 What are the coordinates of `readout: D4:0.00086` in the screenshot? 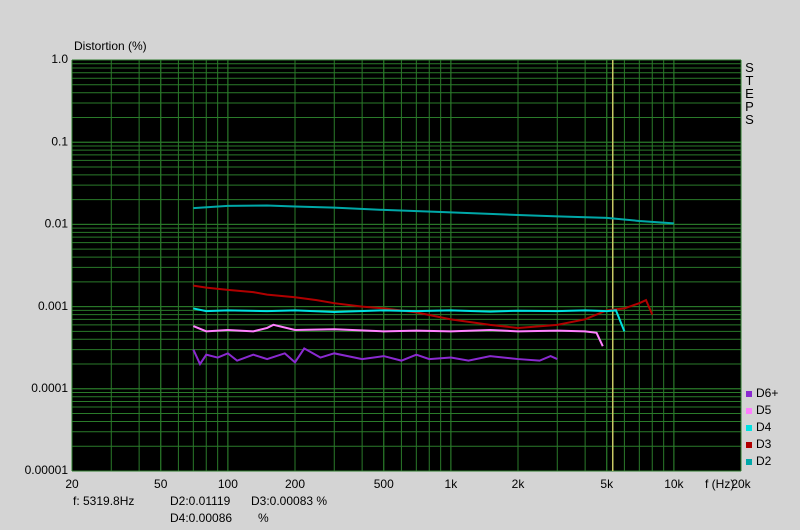 It's located at (201, 518).